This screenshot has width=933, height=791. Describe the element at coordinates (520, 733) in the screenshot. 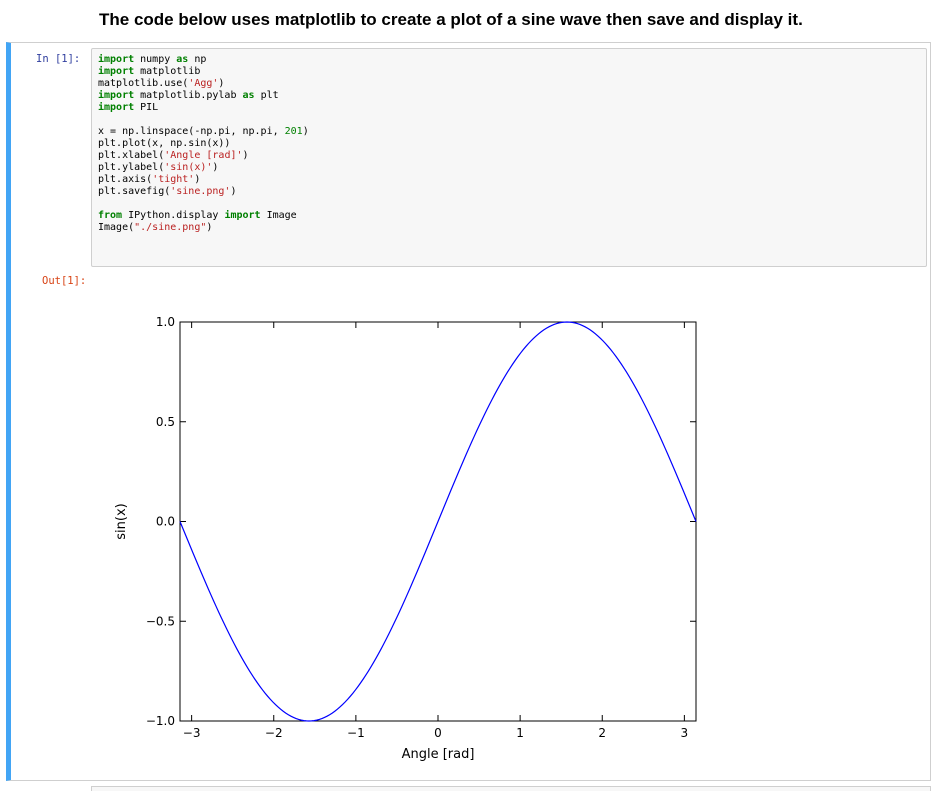

I see `x-tick-label: 1` at that location.